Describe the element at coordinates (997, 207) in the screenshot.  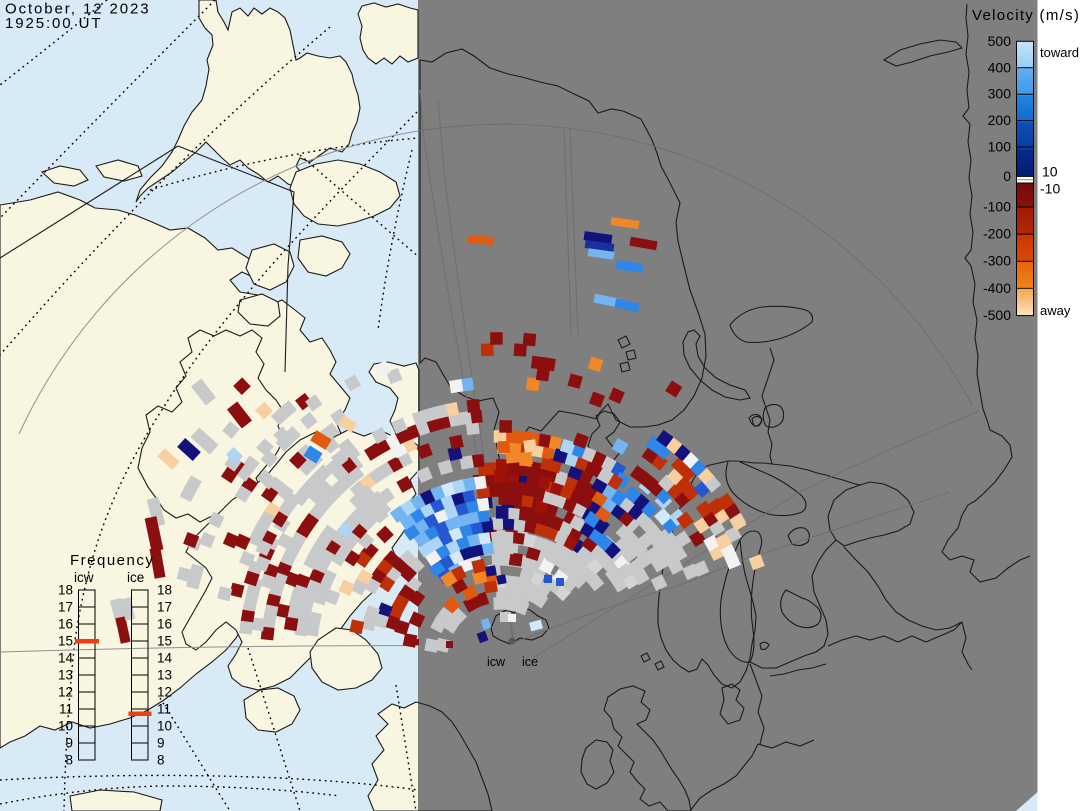
I see `svg-text: -100` at that location.